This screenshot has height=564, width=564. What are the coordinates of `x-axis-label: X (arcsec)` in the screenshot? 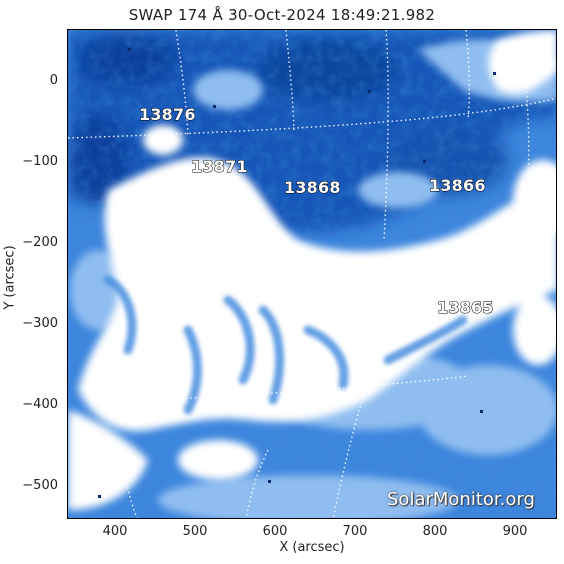 It's located at (312, 547).